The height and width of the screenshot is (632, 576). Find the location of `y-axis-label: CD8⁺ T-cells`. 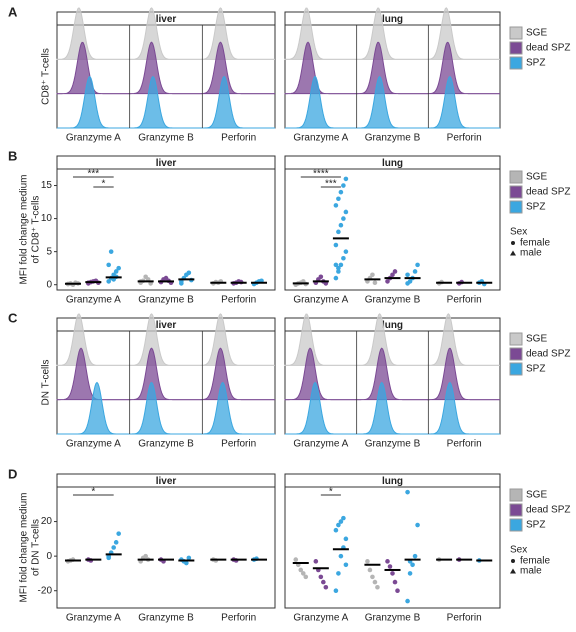

y-axis-label: CD8⁺ T-cells is located at coordinates (46, 76).